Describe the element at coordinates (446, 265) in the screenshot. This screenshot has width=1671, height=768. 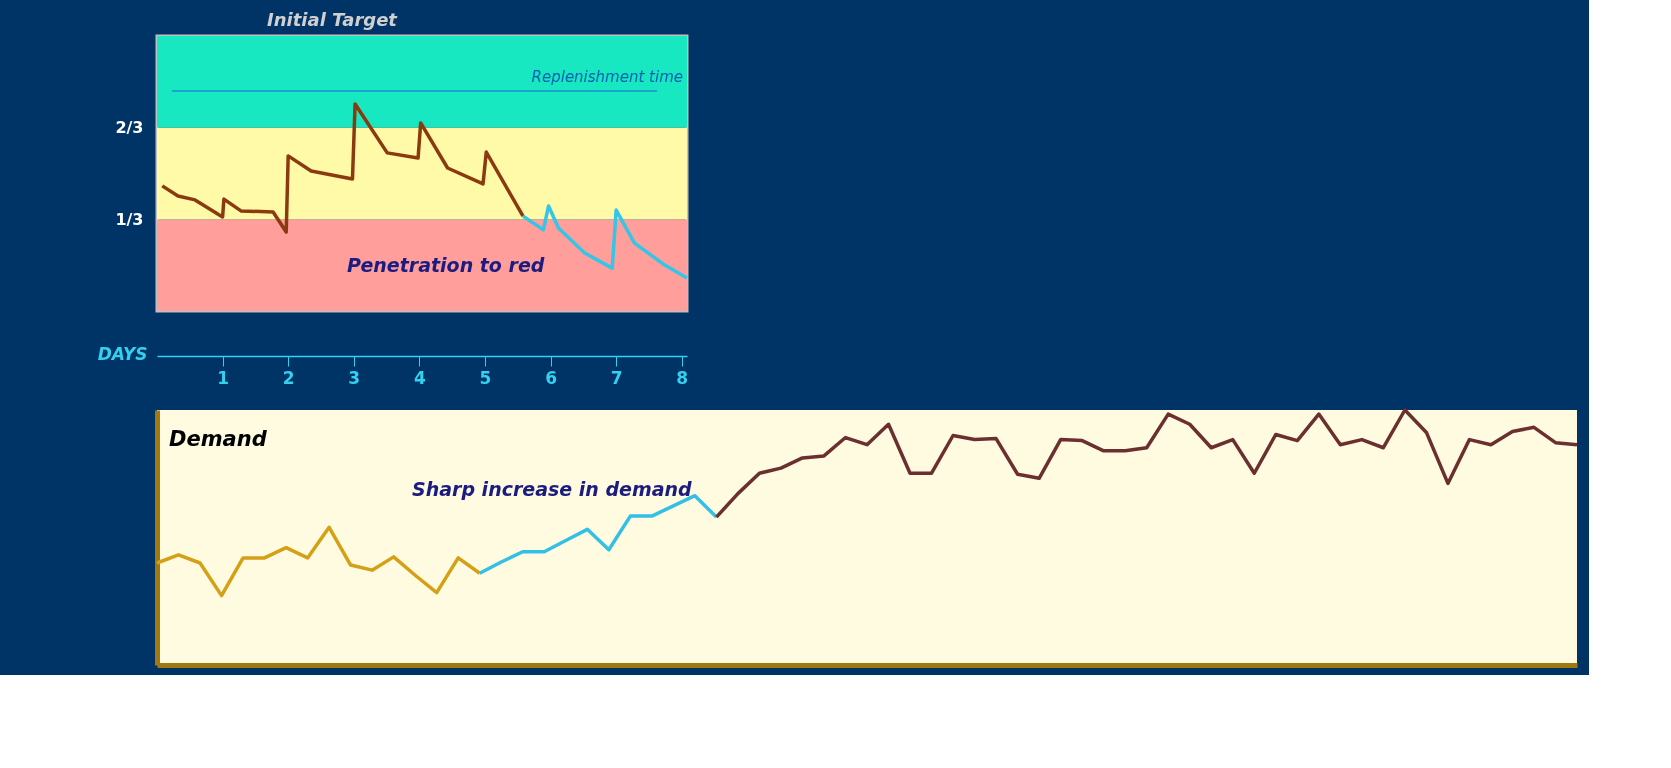
I see `annotation: Penetration to red` at that location.